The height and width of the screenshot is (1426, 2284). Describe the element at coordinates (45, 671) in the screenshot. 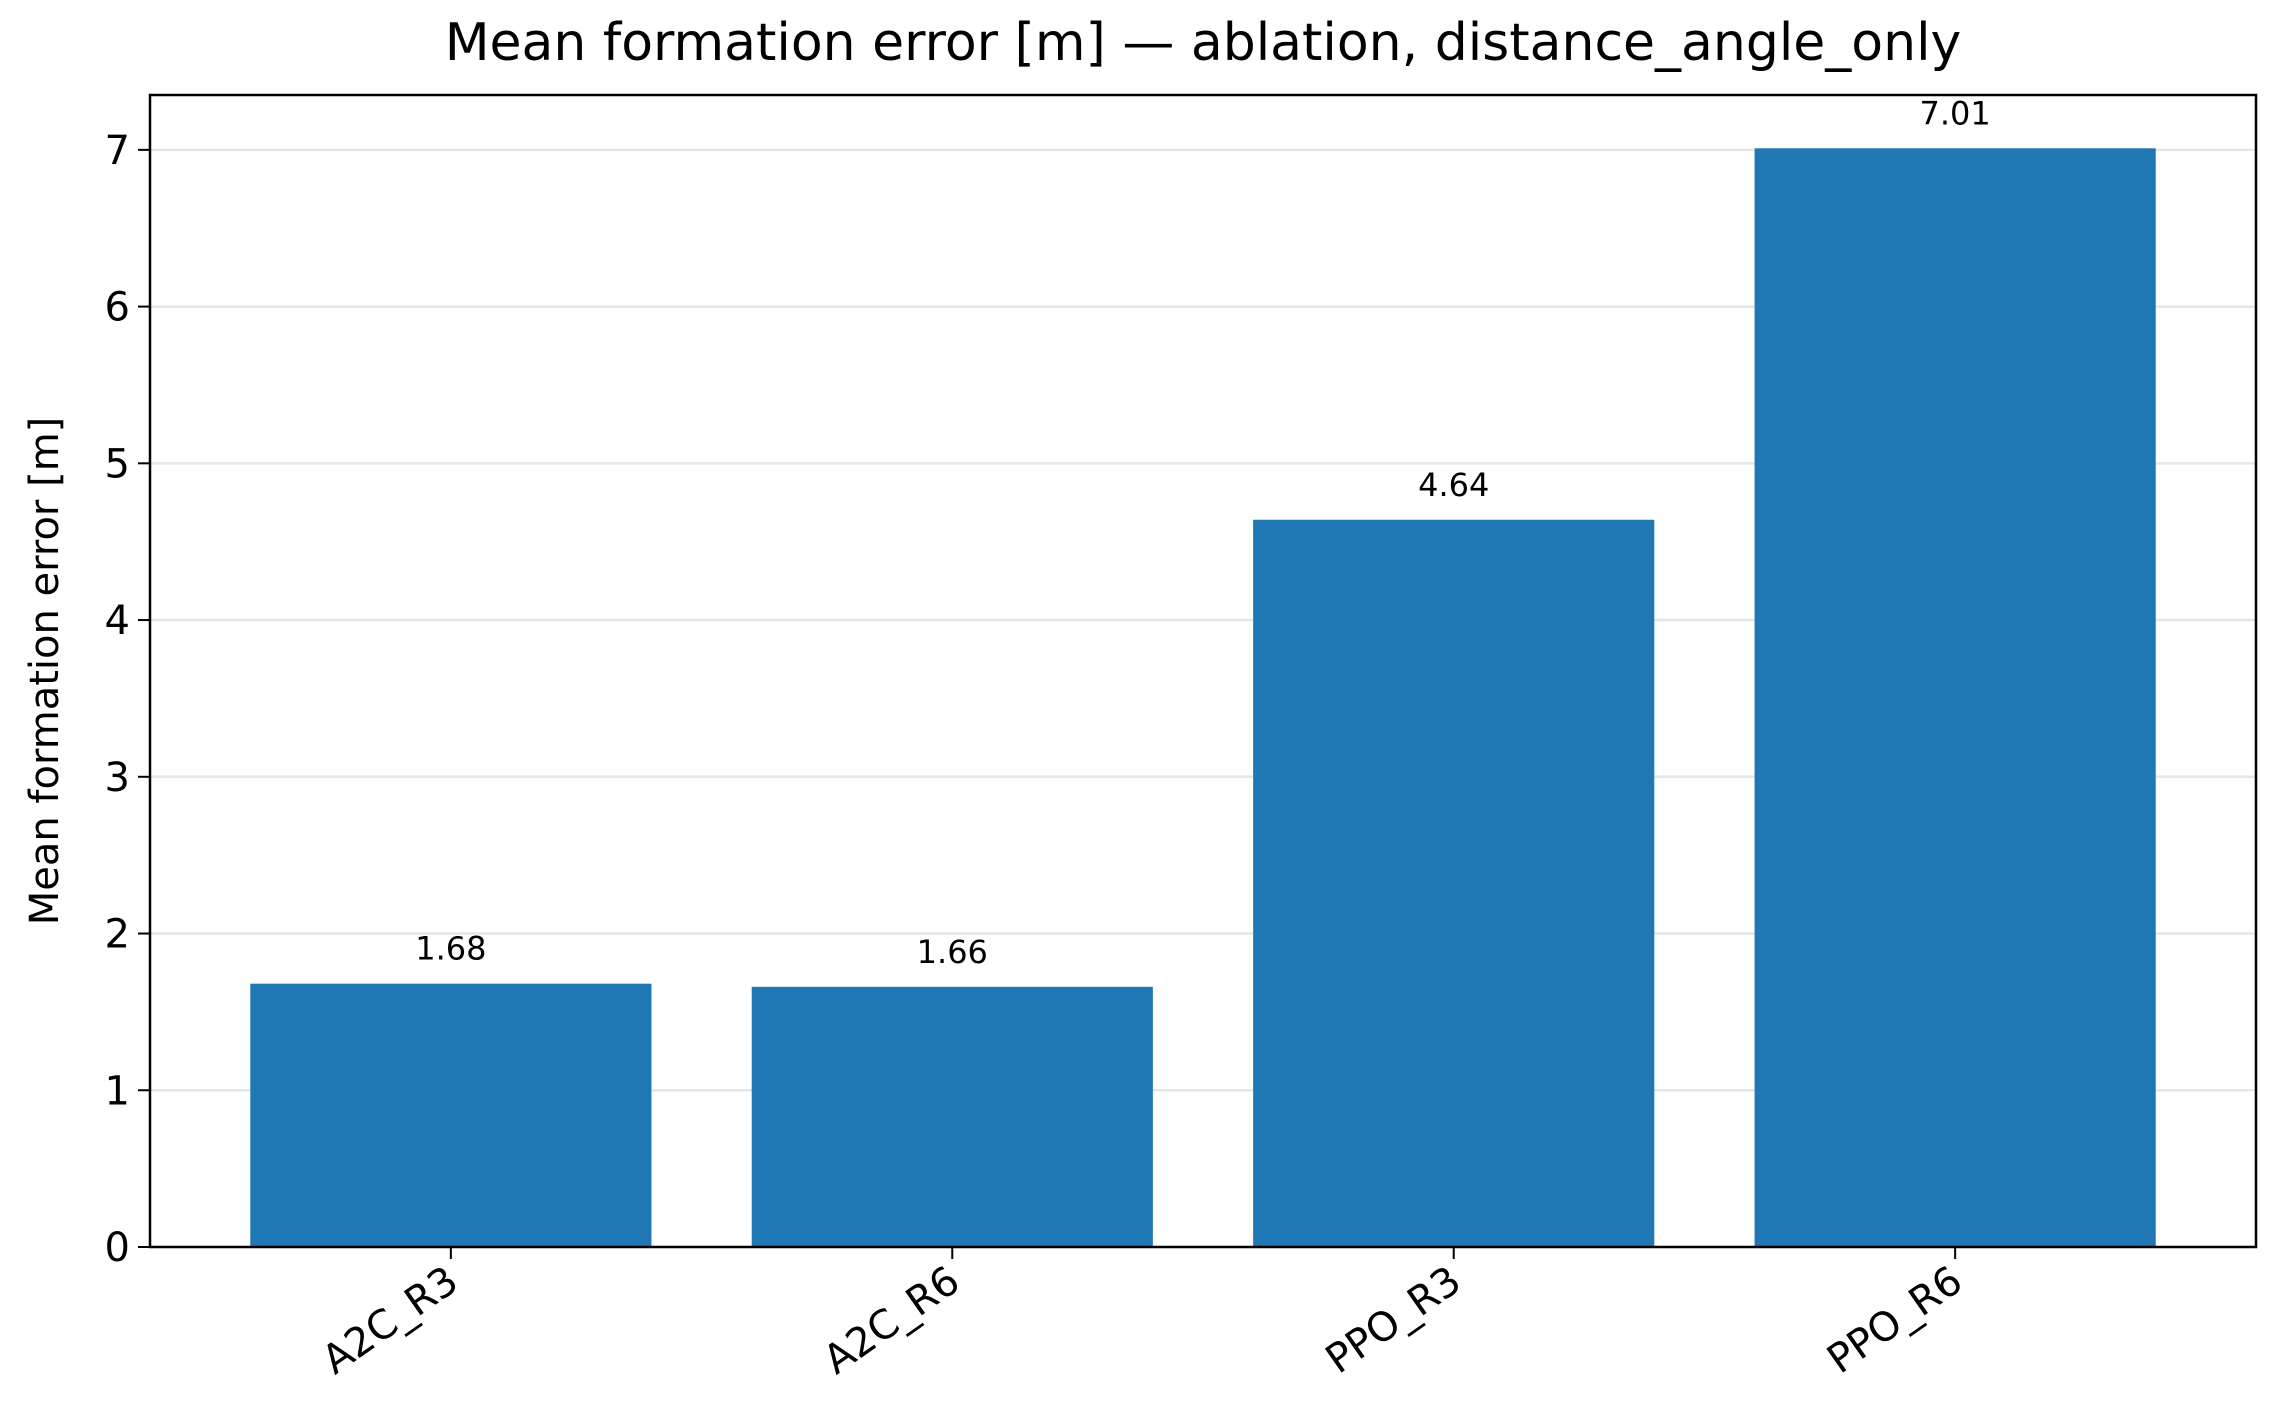

I see `y-axis-label: Mean formation error [m]` at that location.